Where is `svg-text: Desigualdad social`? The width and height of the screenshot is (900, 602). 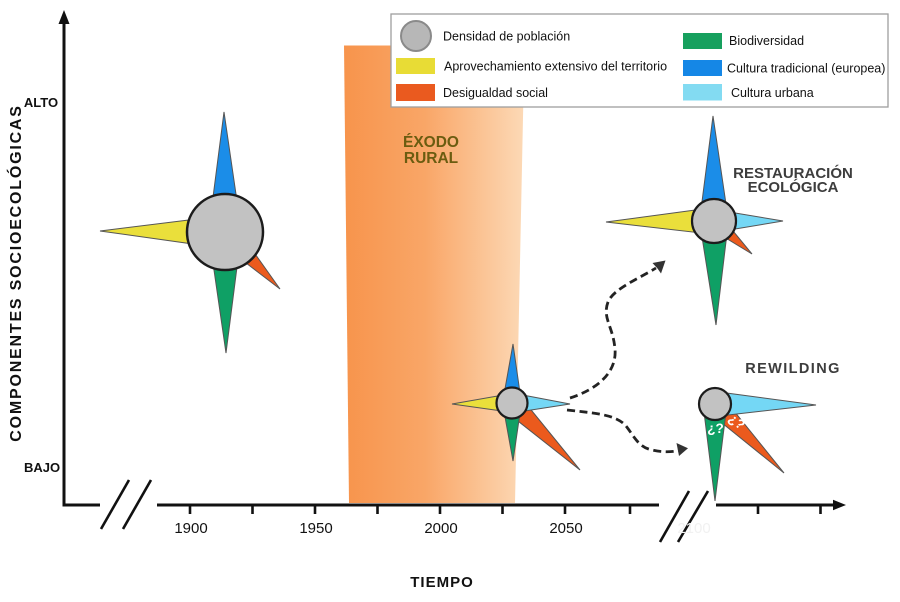
svg-text: Desigualdad social is located at coordinates (495, 93).